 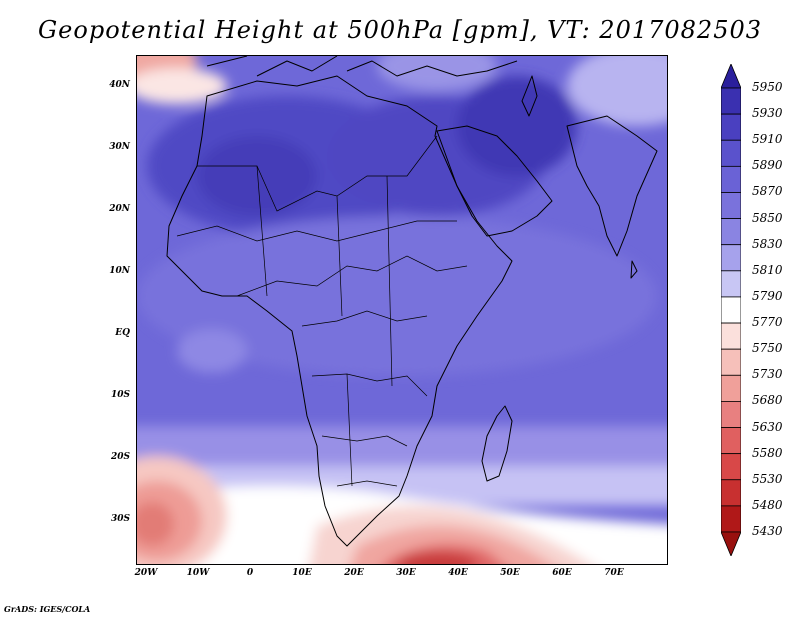 I want to click on lon-tick-50e: 50E, so click(x=510, y=573).